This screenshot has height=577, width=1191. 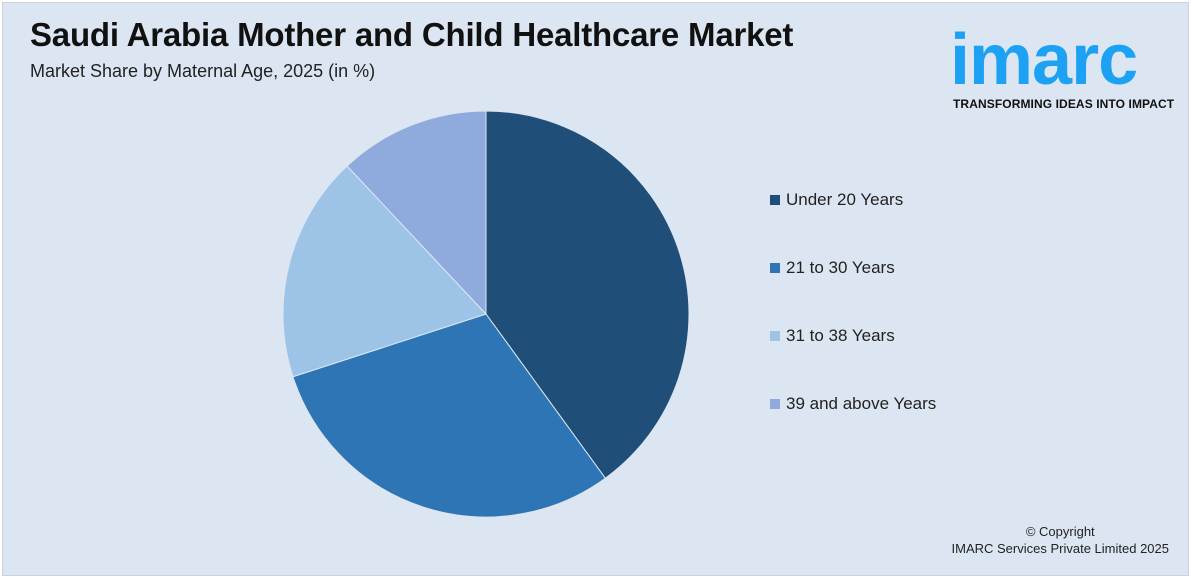 I want to click on legend-item: 39 and above Years, so click(x=853, y=404).